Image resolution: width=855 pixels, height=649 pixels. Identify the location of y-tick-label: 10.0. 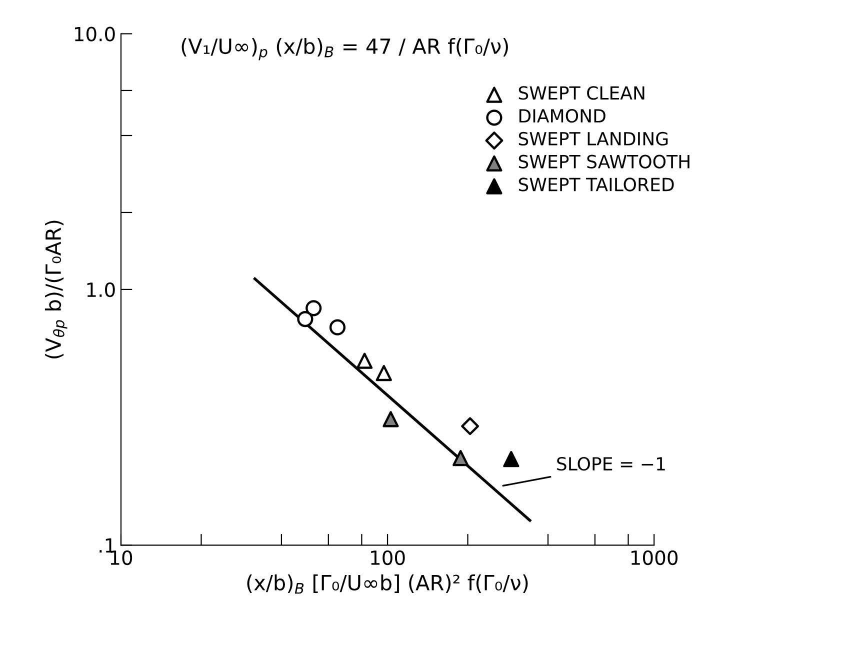
(94, 34).